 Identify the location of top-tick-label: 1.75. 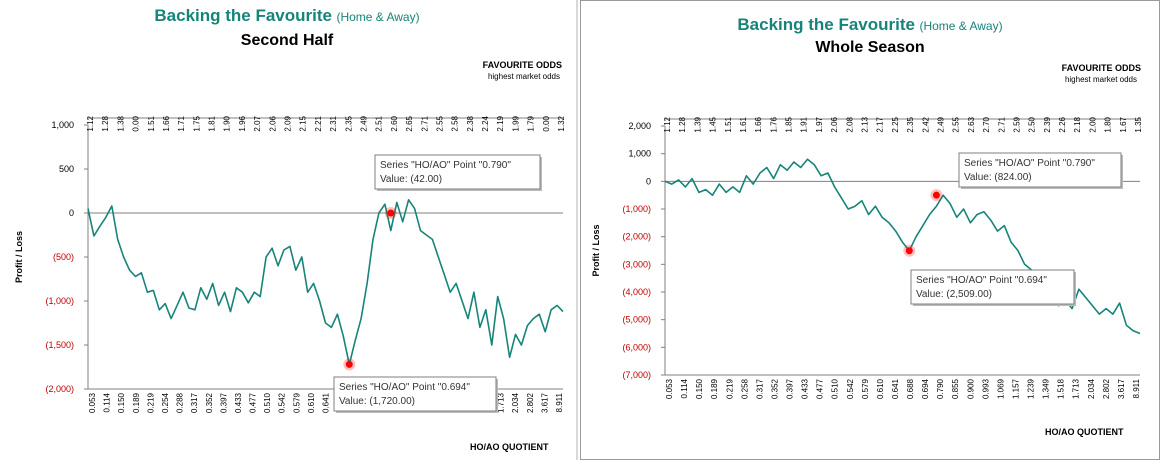
(196, 123).